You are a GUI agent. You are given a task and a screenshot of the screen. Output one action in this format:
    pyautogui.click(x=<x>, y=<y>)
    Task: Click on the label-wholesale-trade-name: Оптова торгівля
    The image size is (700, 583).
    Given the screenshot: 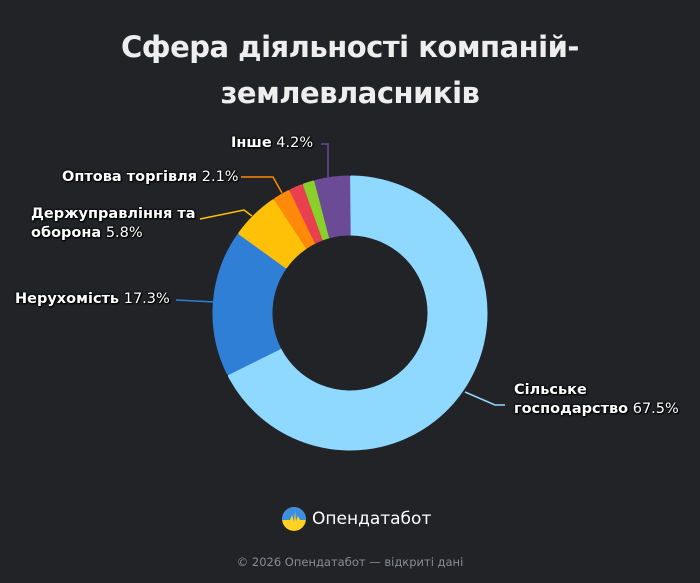 What is the action you would take?
    pyautogui.click(x=130, y=177)
    